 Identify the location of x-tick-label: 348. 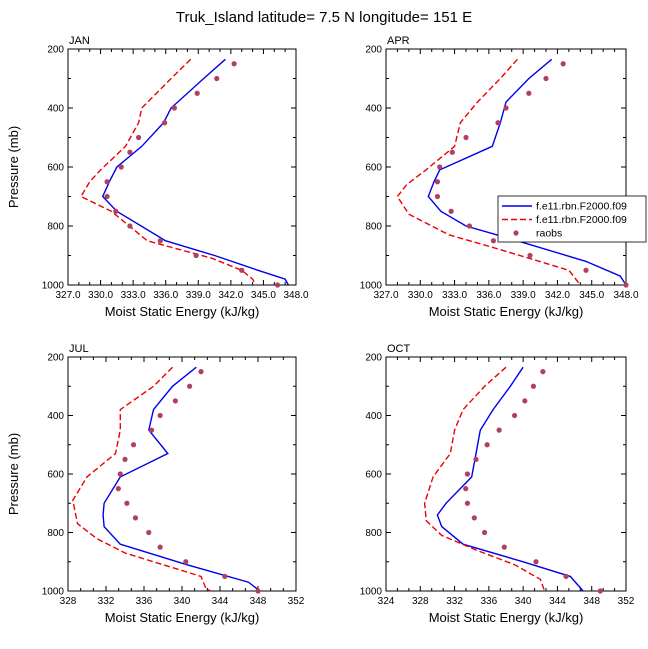
(591, 601).